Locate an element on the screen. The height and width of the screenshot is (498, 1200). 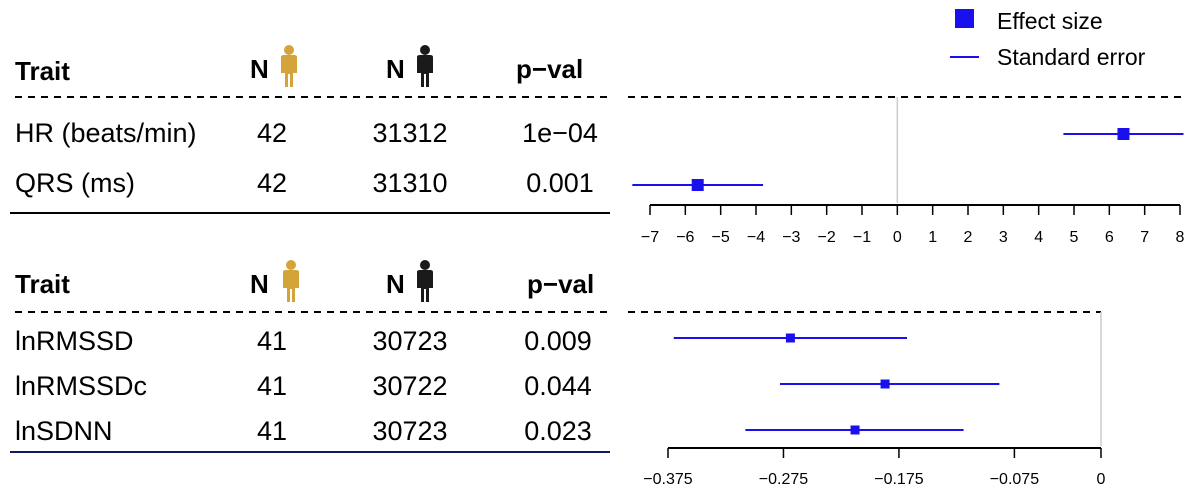
panel-1-row-2-n-male: 31310 is located at coordinates (409, 183).